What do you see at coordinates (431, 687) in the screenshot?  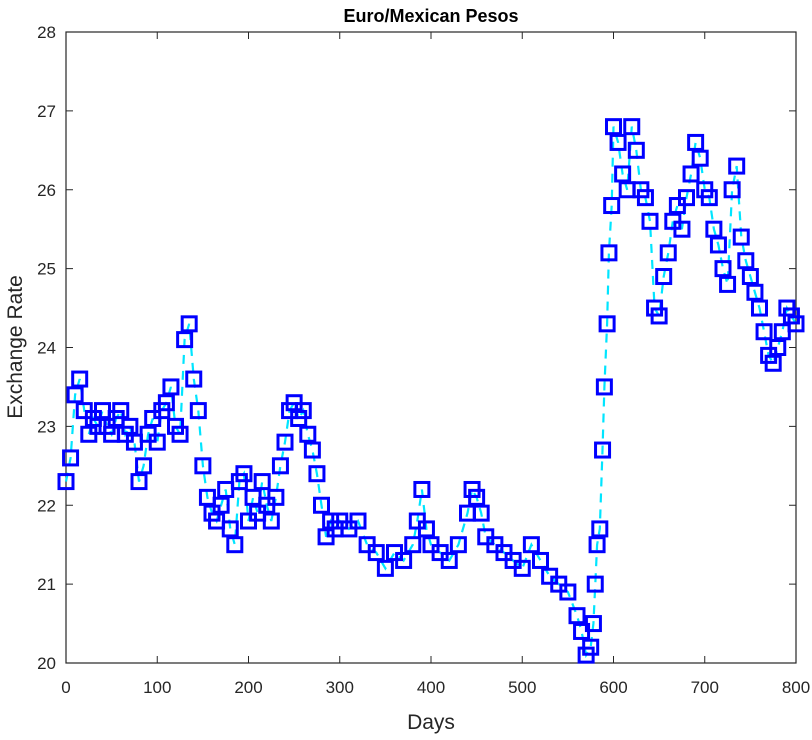 I see `x-tick-label: 400` at bounding box center [431, 687].